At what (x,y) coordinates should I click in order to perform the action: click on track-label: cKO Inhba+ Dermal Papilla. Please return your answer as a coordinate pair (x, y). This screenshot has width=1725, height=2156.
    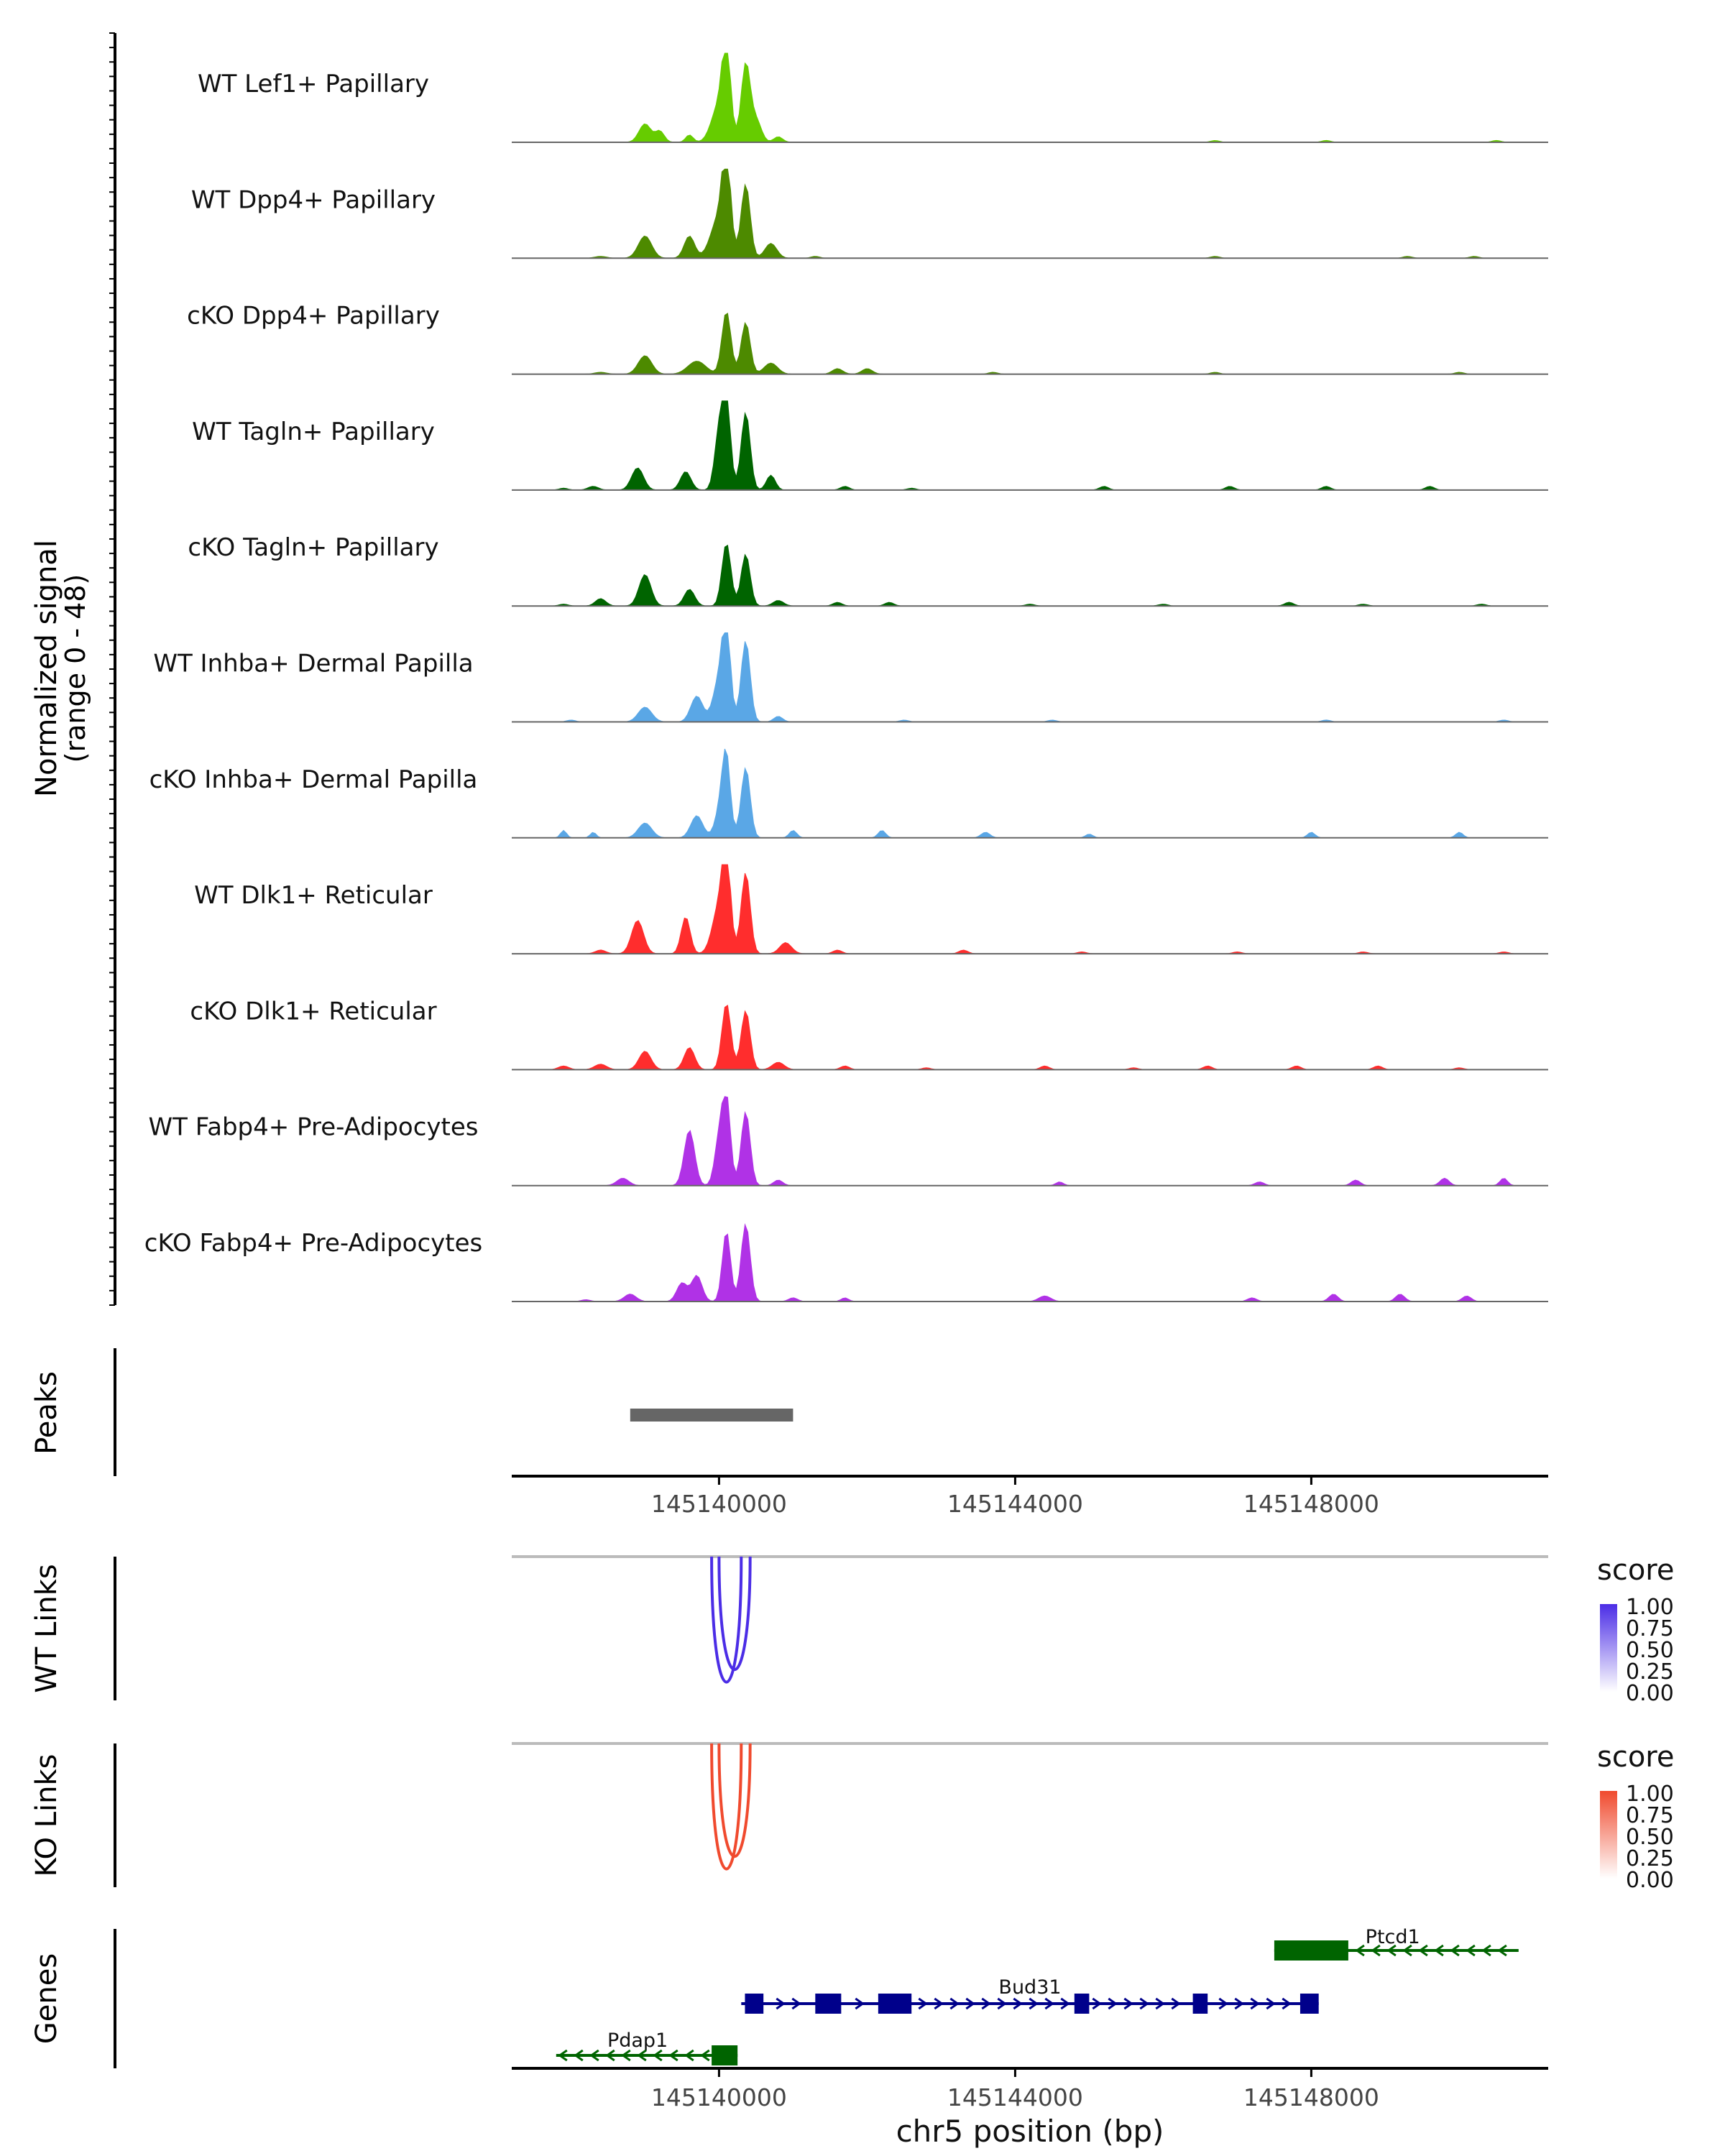
    Looking at the image, I should click on (314, 779).